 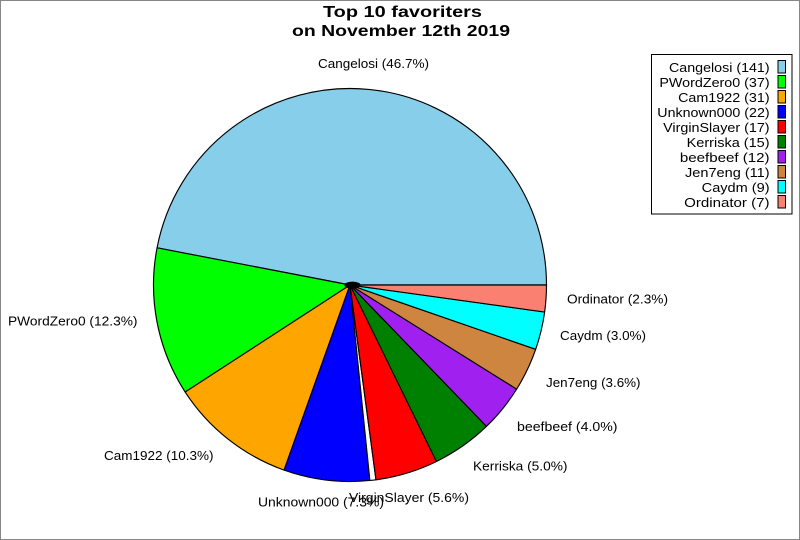 I want to click on svg-text: Caydm (9), so click(x=736, y=187).